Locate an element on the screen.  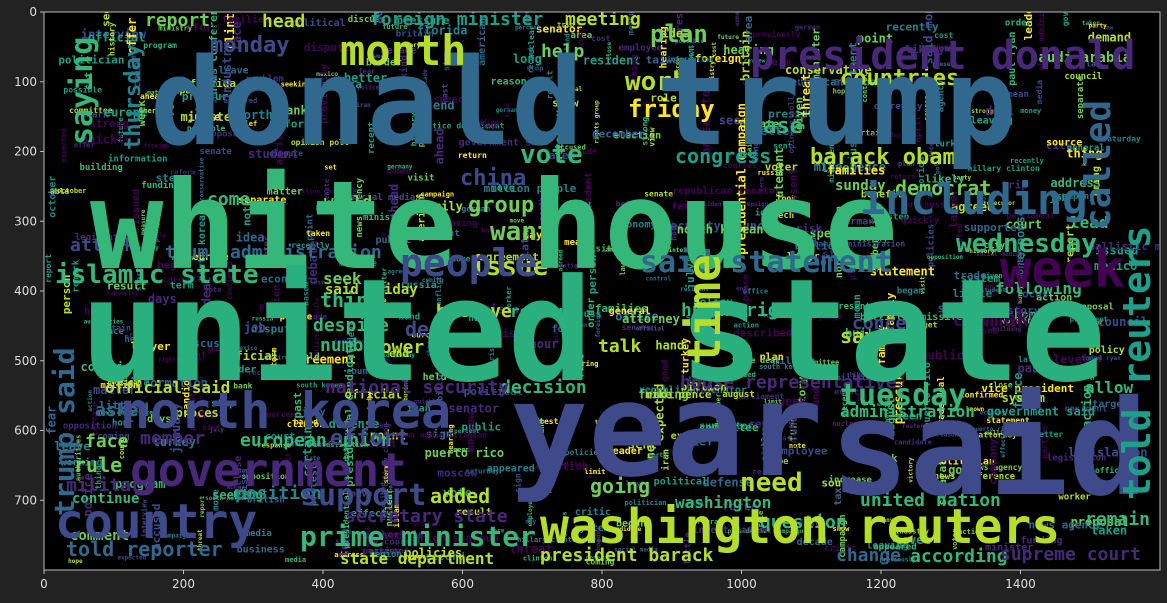
small-word: prosecutor is located at coordinates (997, 203).